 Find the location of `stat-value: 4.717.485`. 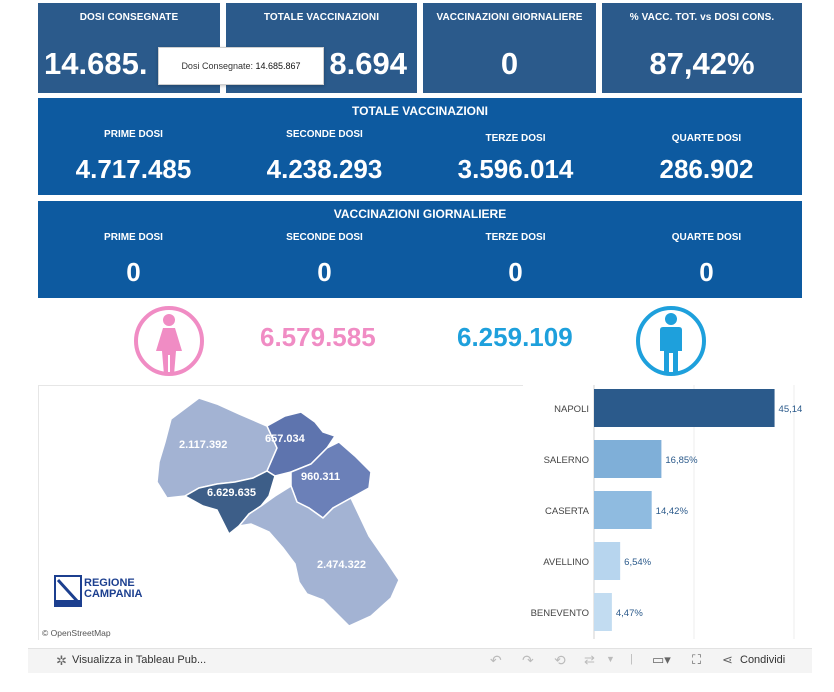

stat-value: 4.717.485 is located at coordinates (133, 169).